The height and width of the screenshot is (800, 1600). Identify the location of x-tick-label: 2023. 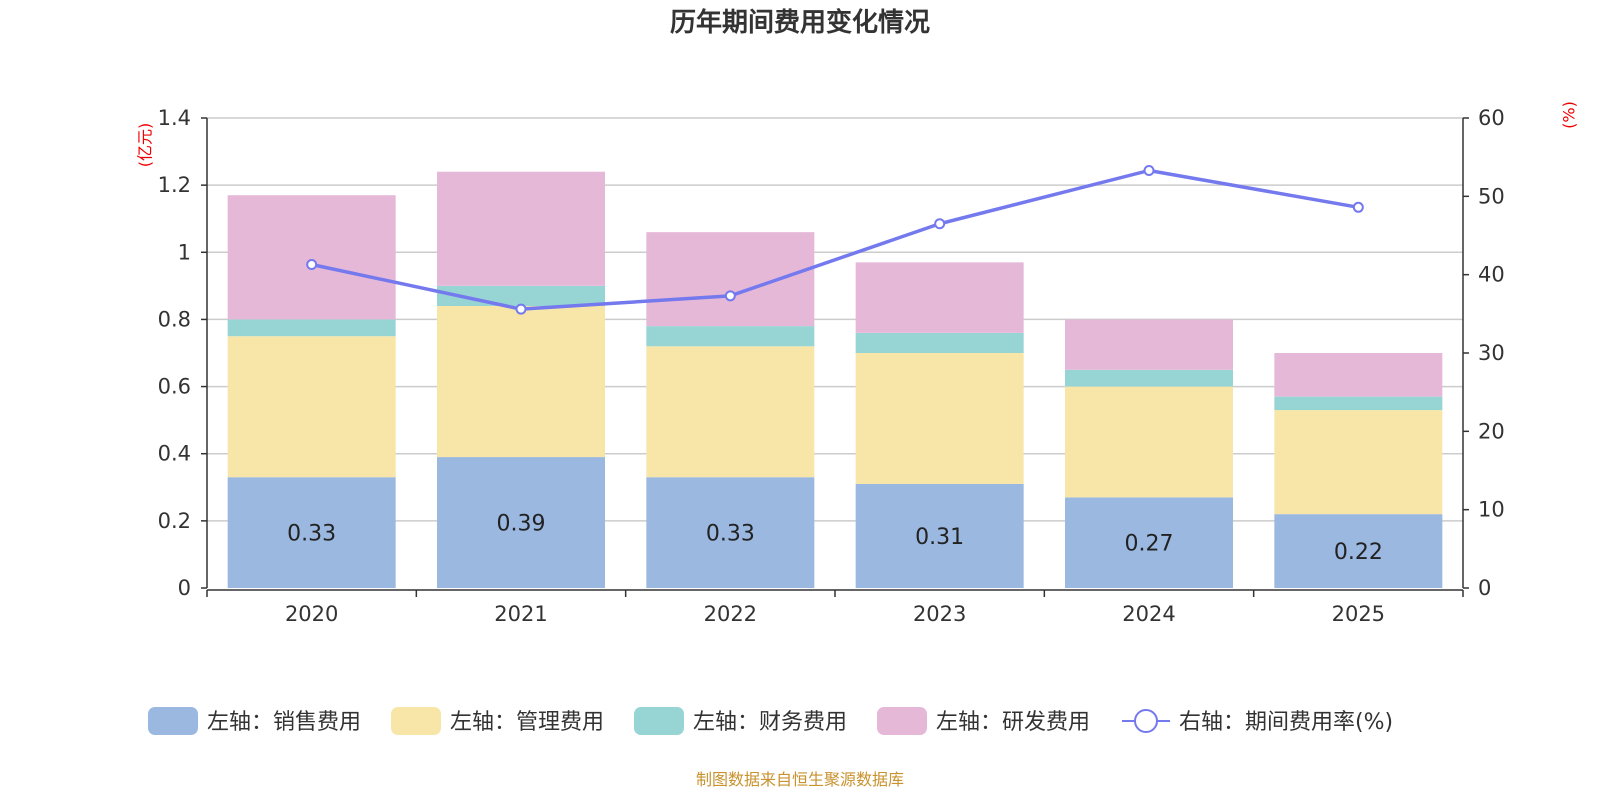
(939, 614).